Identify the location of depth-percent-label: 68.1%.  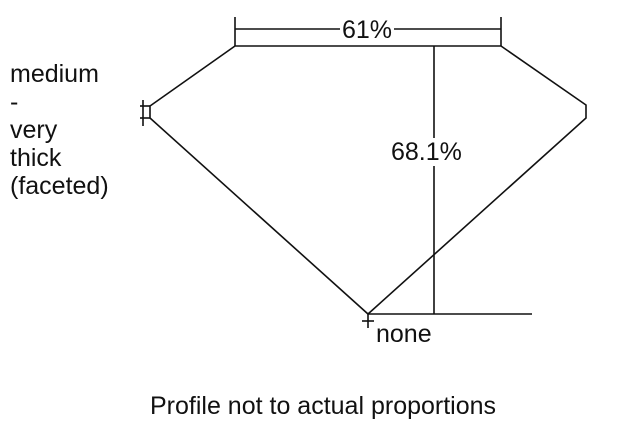
(426, 152).